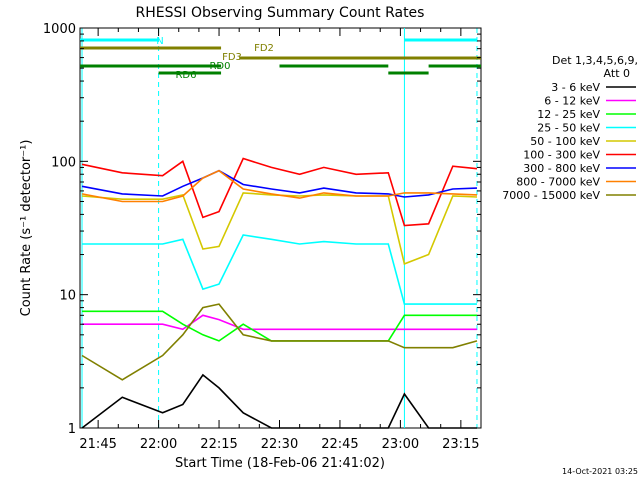  Describe the element at coordinates (551, 195) in the screenshot. I see `legend-label-7000-15000-kev: 7000 - 15000 keV` at that location.